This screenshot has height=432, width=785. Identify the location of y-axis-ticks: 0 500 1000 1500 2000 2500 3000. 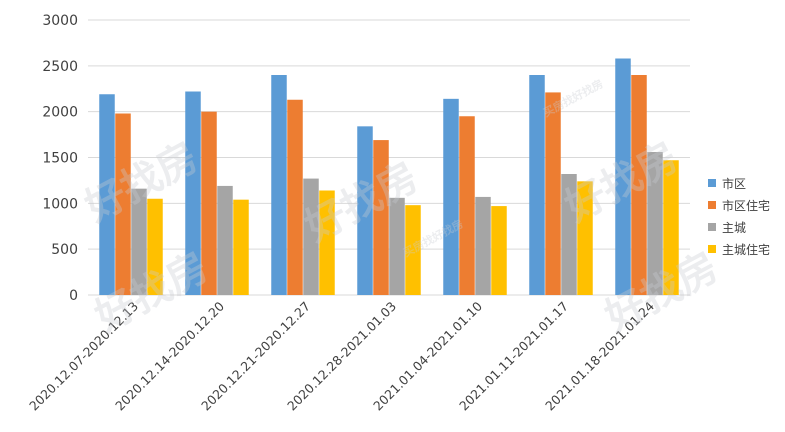
(60, 158).